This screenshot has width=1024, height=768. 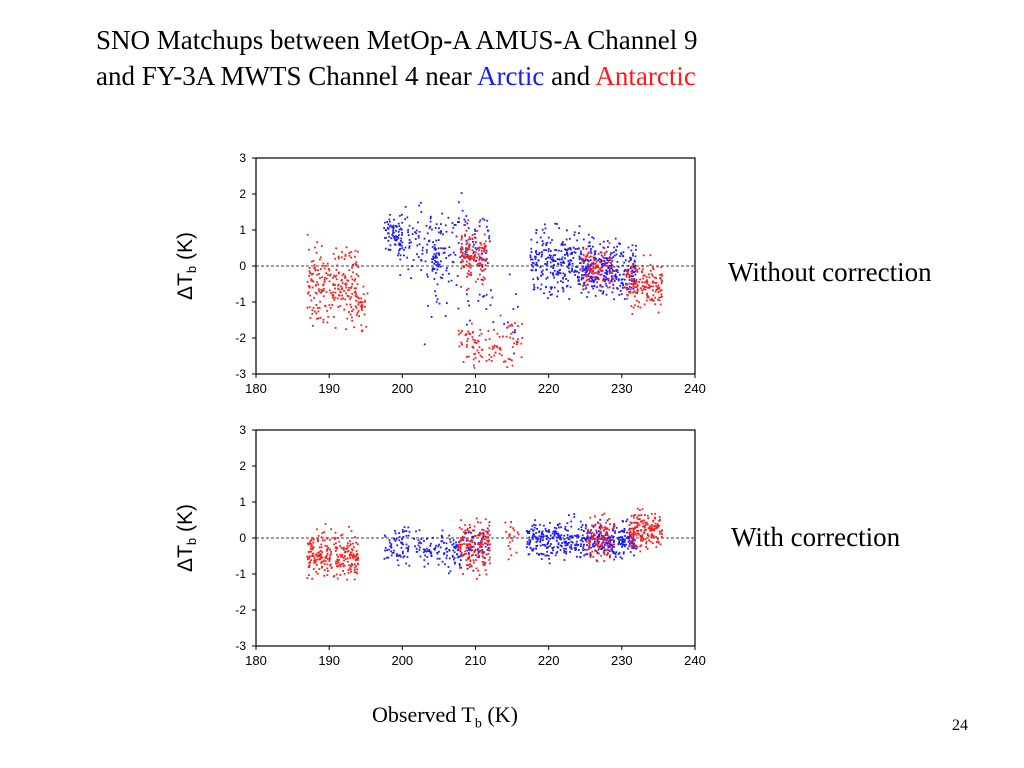 I want to click on title-arctic-word: Arctic, so click(x=510, y=76).